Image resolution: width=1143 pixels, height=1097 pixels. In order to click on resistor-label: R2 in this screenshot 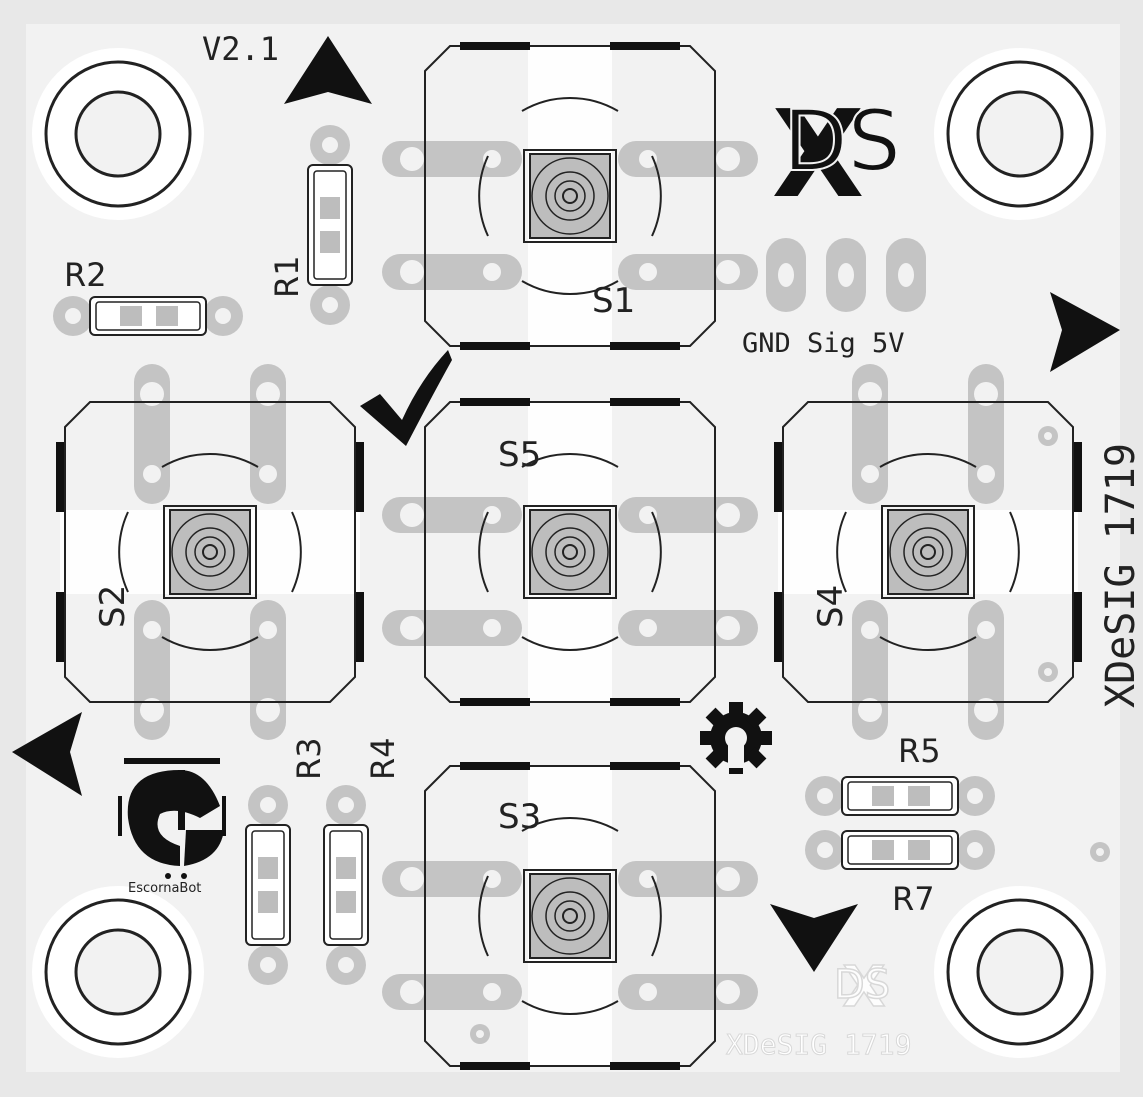, I will do `click(85, 275)`.